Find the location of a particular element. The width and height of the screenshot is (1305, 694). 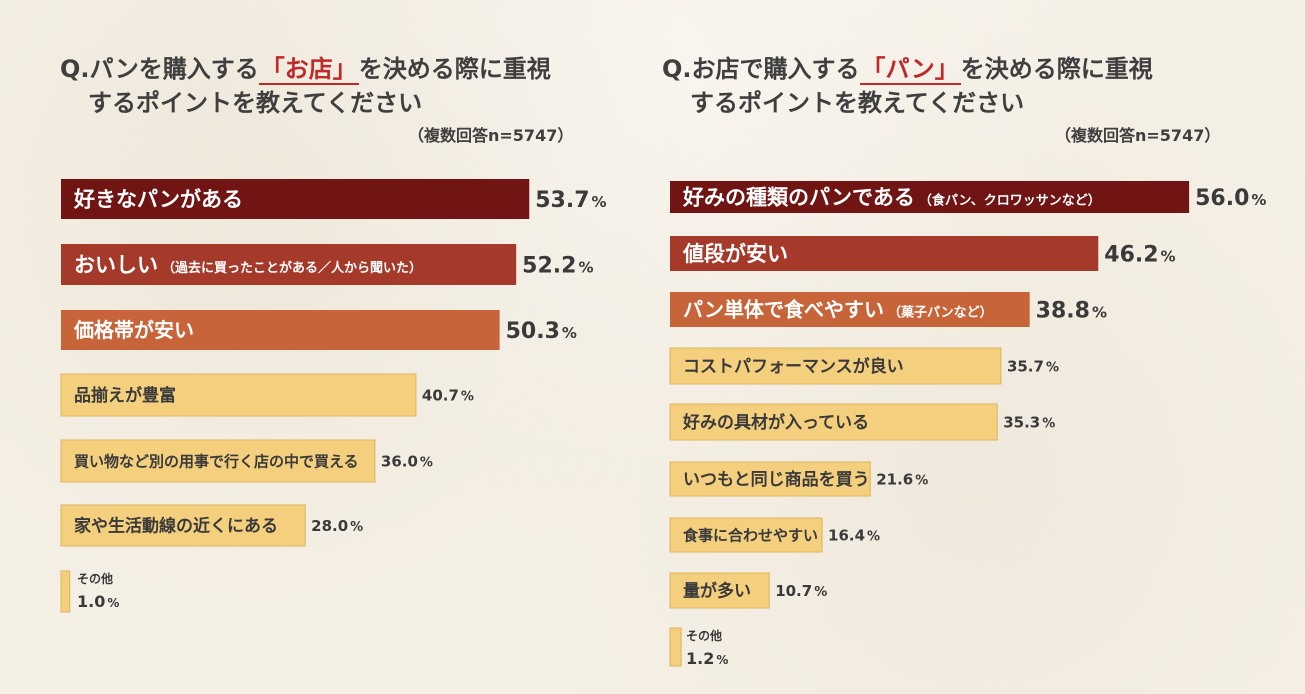

bar-row: 好みの具材が入っている 35.3% is located at coordinates (862, 422).